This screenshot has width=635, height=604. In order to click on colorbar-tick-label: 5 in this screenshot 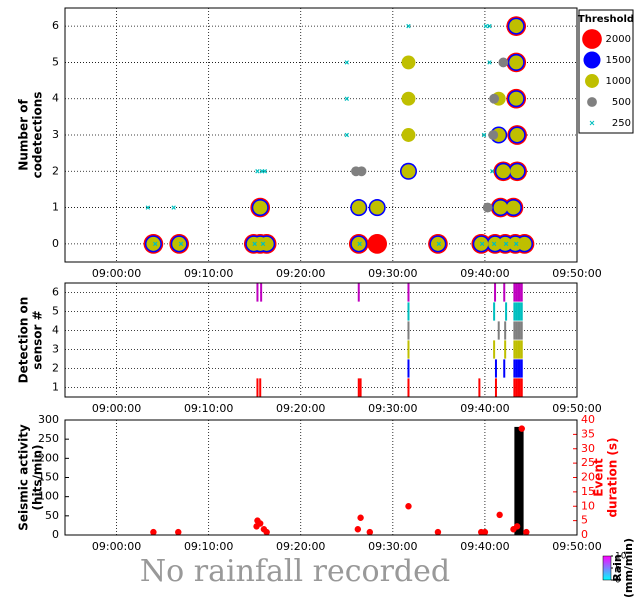, I will do `click(618, 569)`.